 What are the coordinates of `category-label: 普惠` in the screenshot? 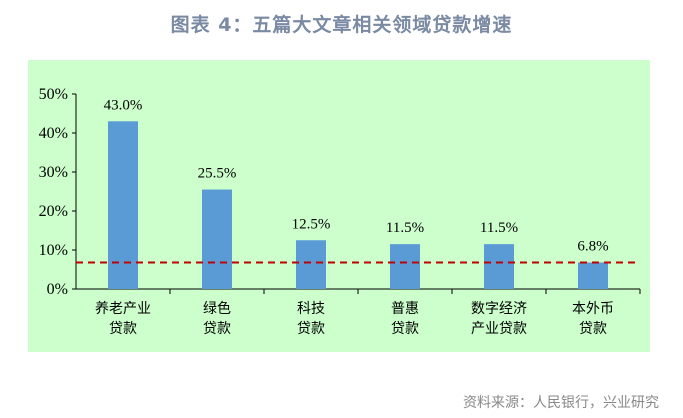 It's located at (405, 309).